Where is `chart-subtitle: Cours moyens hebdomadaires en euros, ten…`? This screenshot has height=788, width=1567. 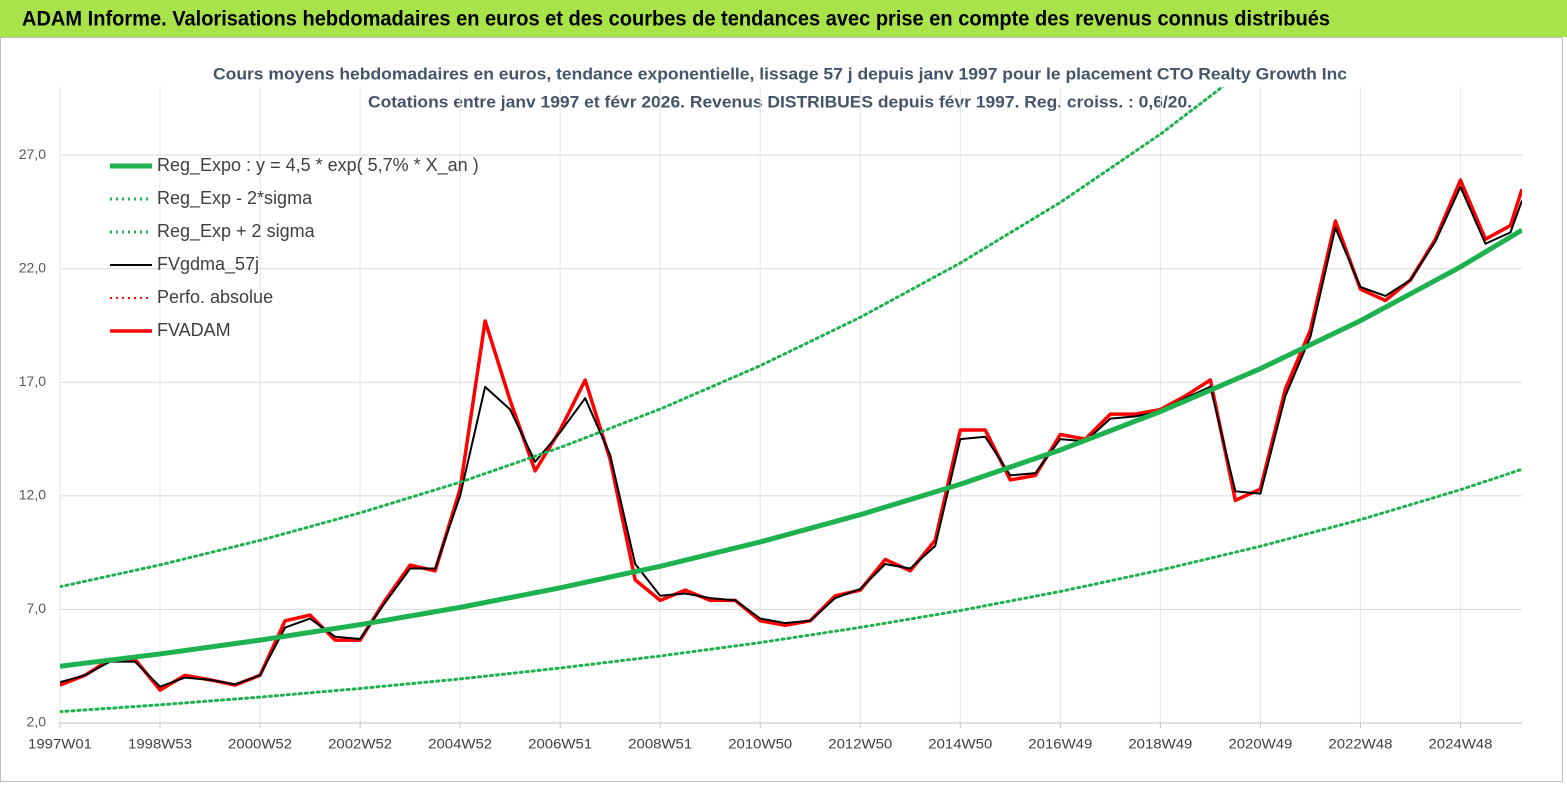
chart-subtitle: Cours moyens hebdomadaires en euros, ten… is located at coordinates (780, 73).